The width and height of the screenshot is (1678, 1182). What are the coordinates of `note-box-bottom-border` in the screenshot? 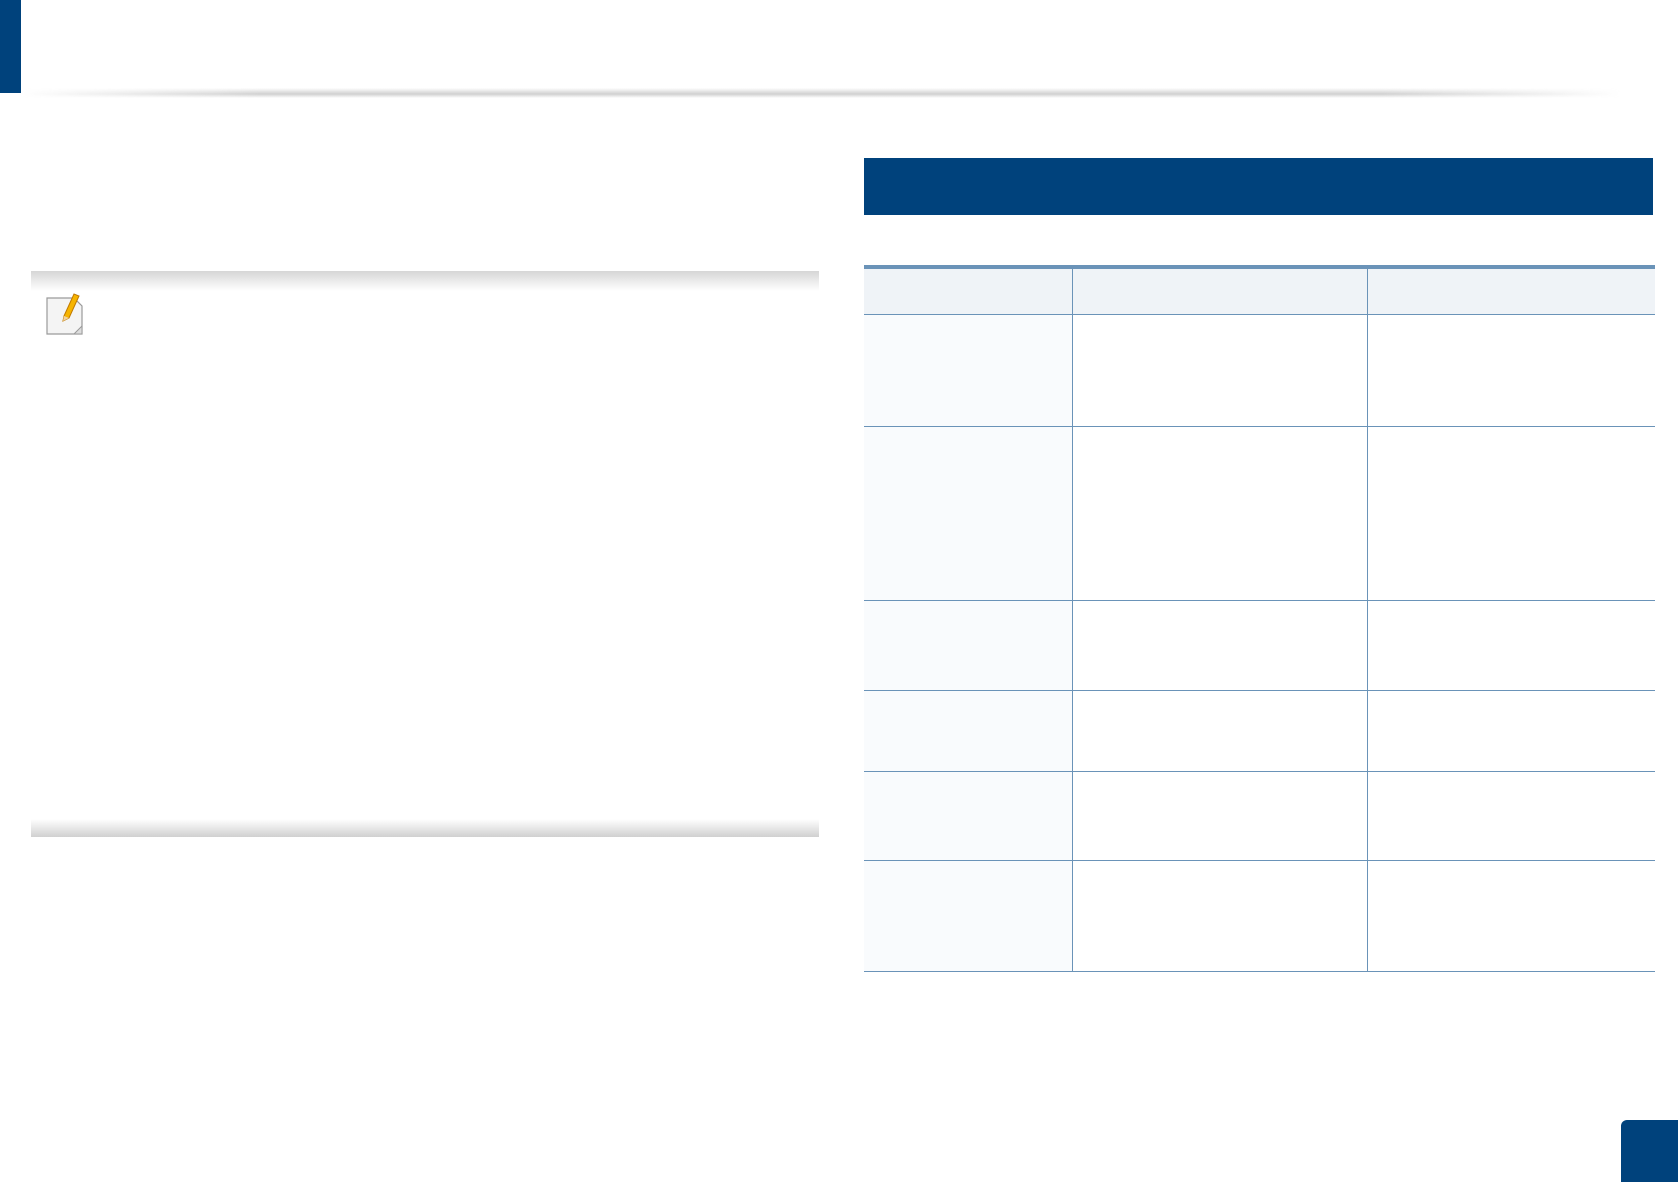 It's located at (425, 828).